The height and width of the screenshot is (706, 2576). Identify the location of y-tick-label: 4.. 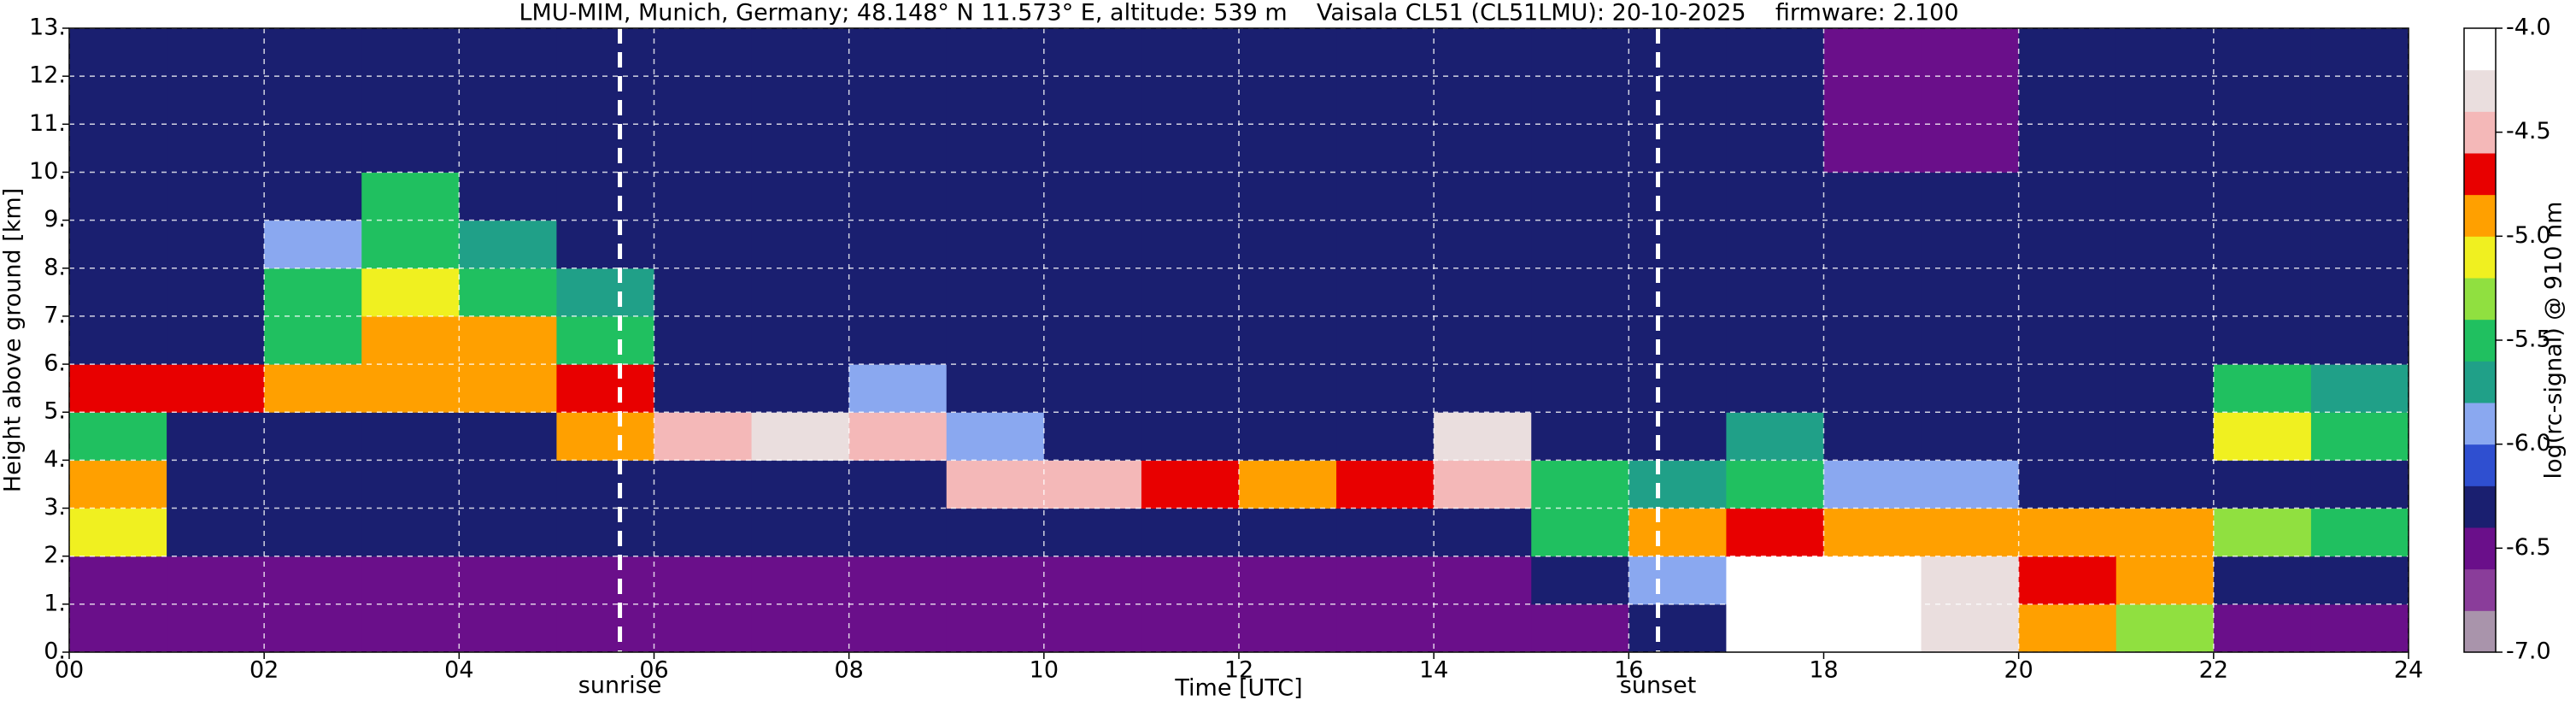
(55, 459).